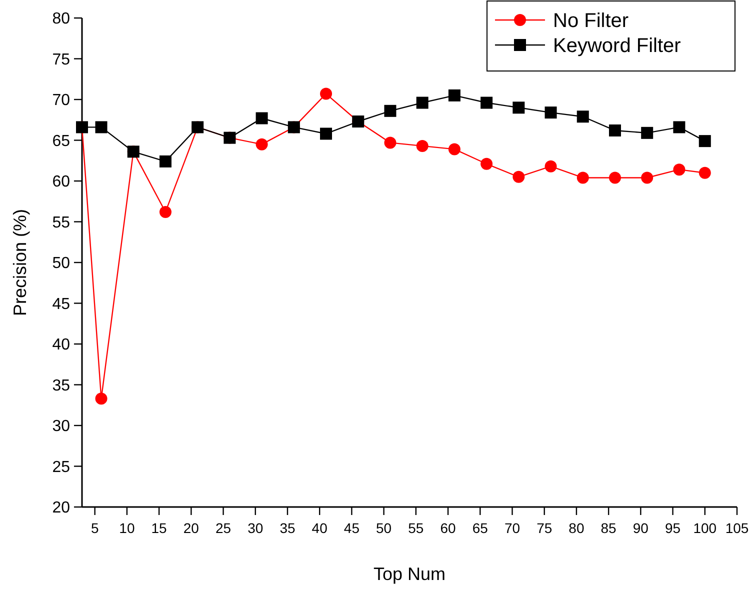 This screenshot has height=592, width=752. I want to click on x-tick-label: 70, so click(512, 528).